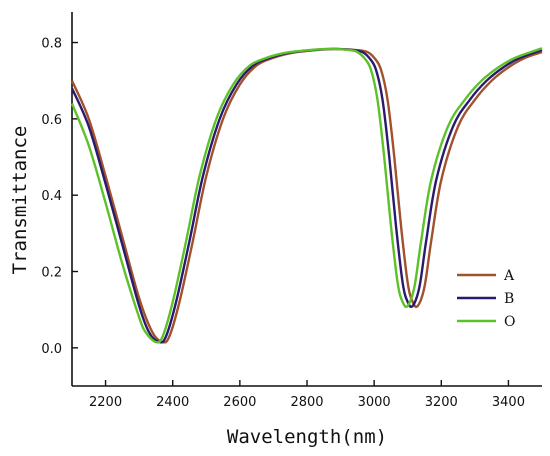  Describe the element at coordinates (441, 402) in the screenshot. I see `x-tick-label: 3200` at that location.